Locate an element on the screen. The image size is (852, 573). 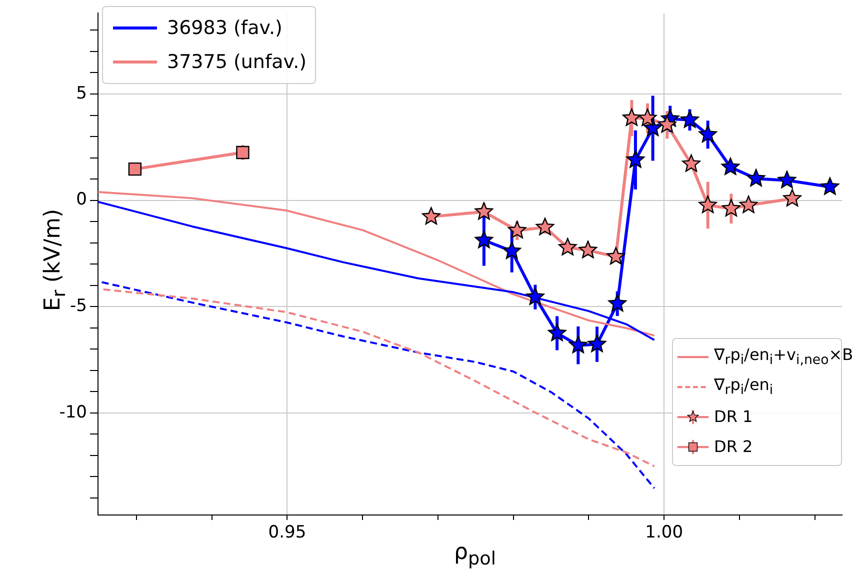
x-tick-label: 0.95 is located at coordinates (287, 532).